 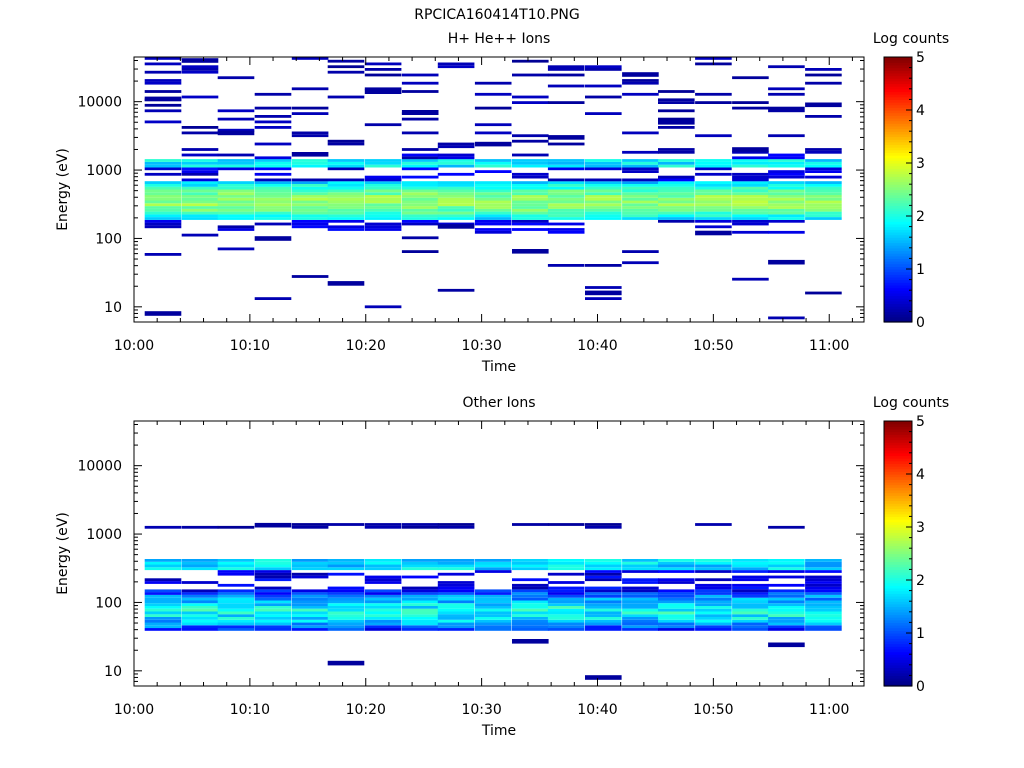 What do you see at coordinates (113, 672) in the screenshot?
I see `y-tick-label: 10` at bounding box center [113, 672].